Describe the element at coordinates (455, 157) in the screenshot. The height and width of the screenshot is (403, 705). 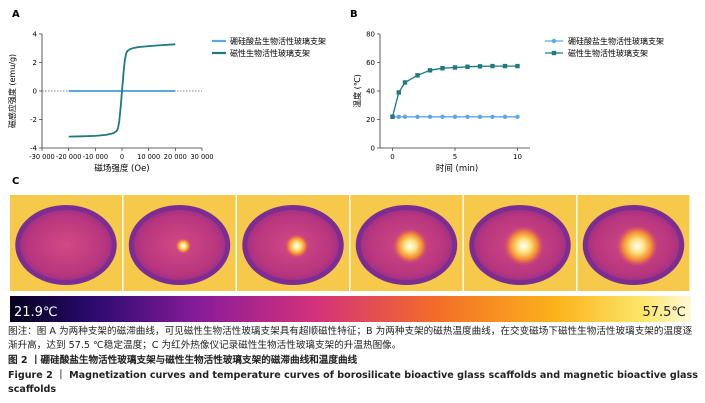
I see `x-tick-label: 5` at that location.